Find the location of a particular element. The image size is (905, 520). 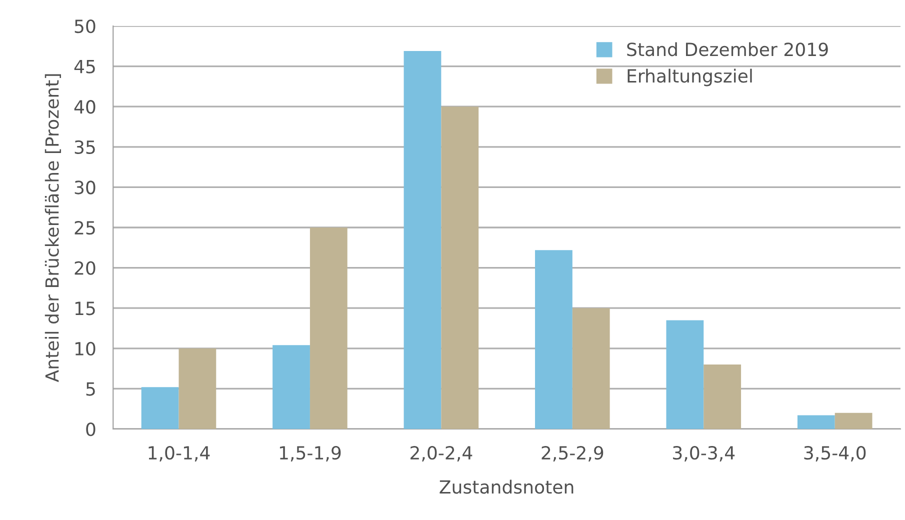

y-tick-label: 35 is located at coordinates (84, 147).